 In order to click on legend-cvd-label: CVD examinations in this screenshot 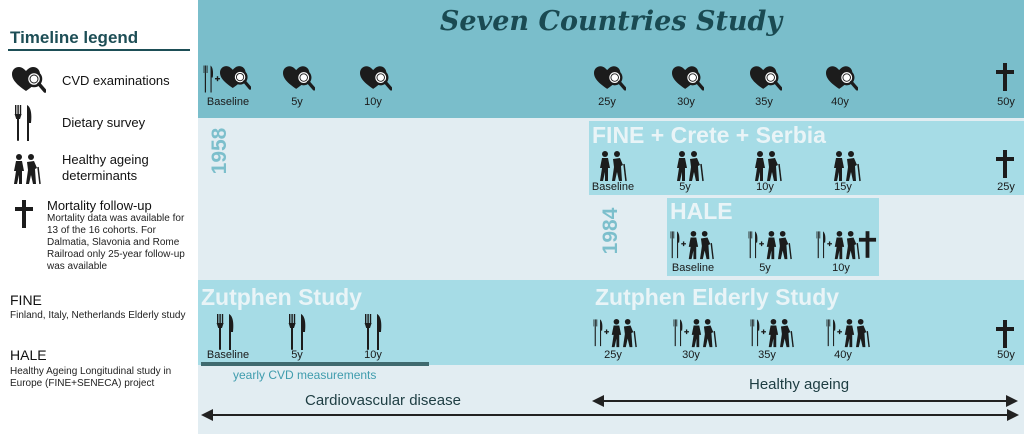, I will do `click(116, 80)`.